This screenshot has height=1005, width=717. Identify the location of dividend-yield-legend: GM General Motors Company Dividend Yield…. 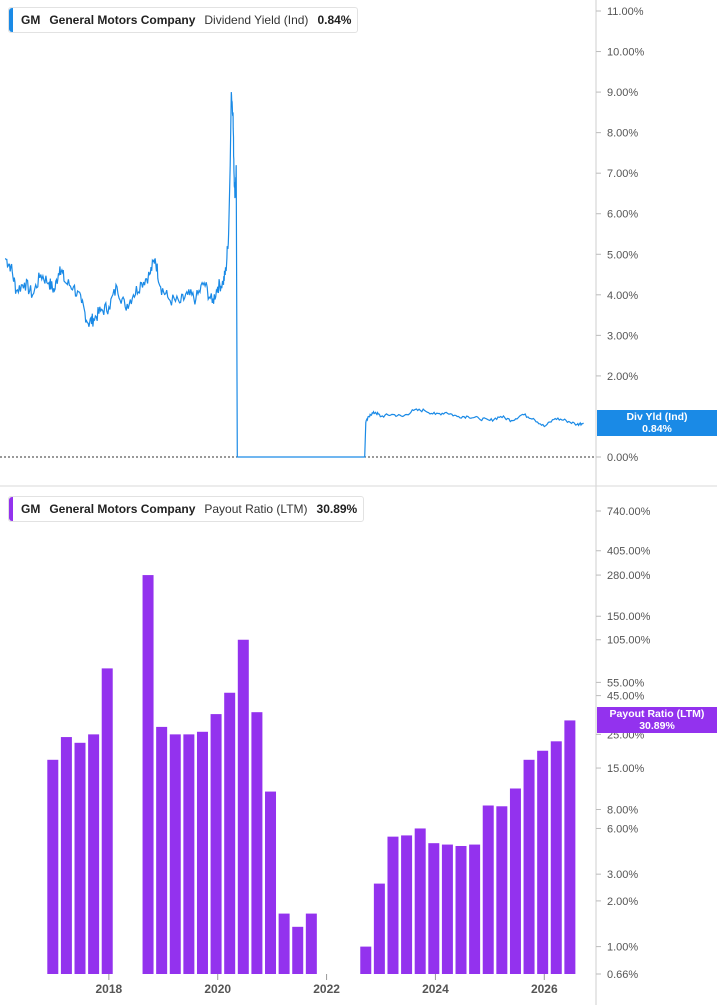
(183, 20).